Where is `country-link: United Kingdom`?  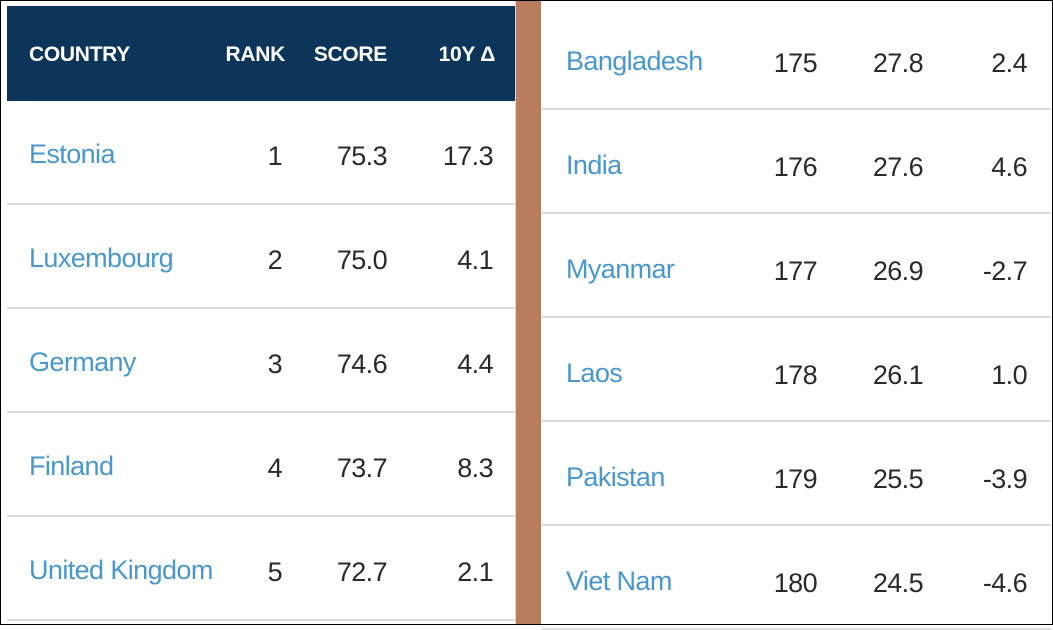 country-link: United Kingdom is located at coordinates (121, 570).